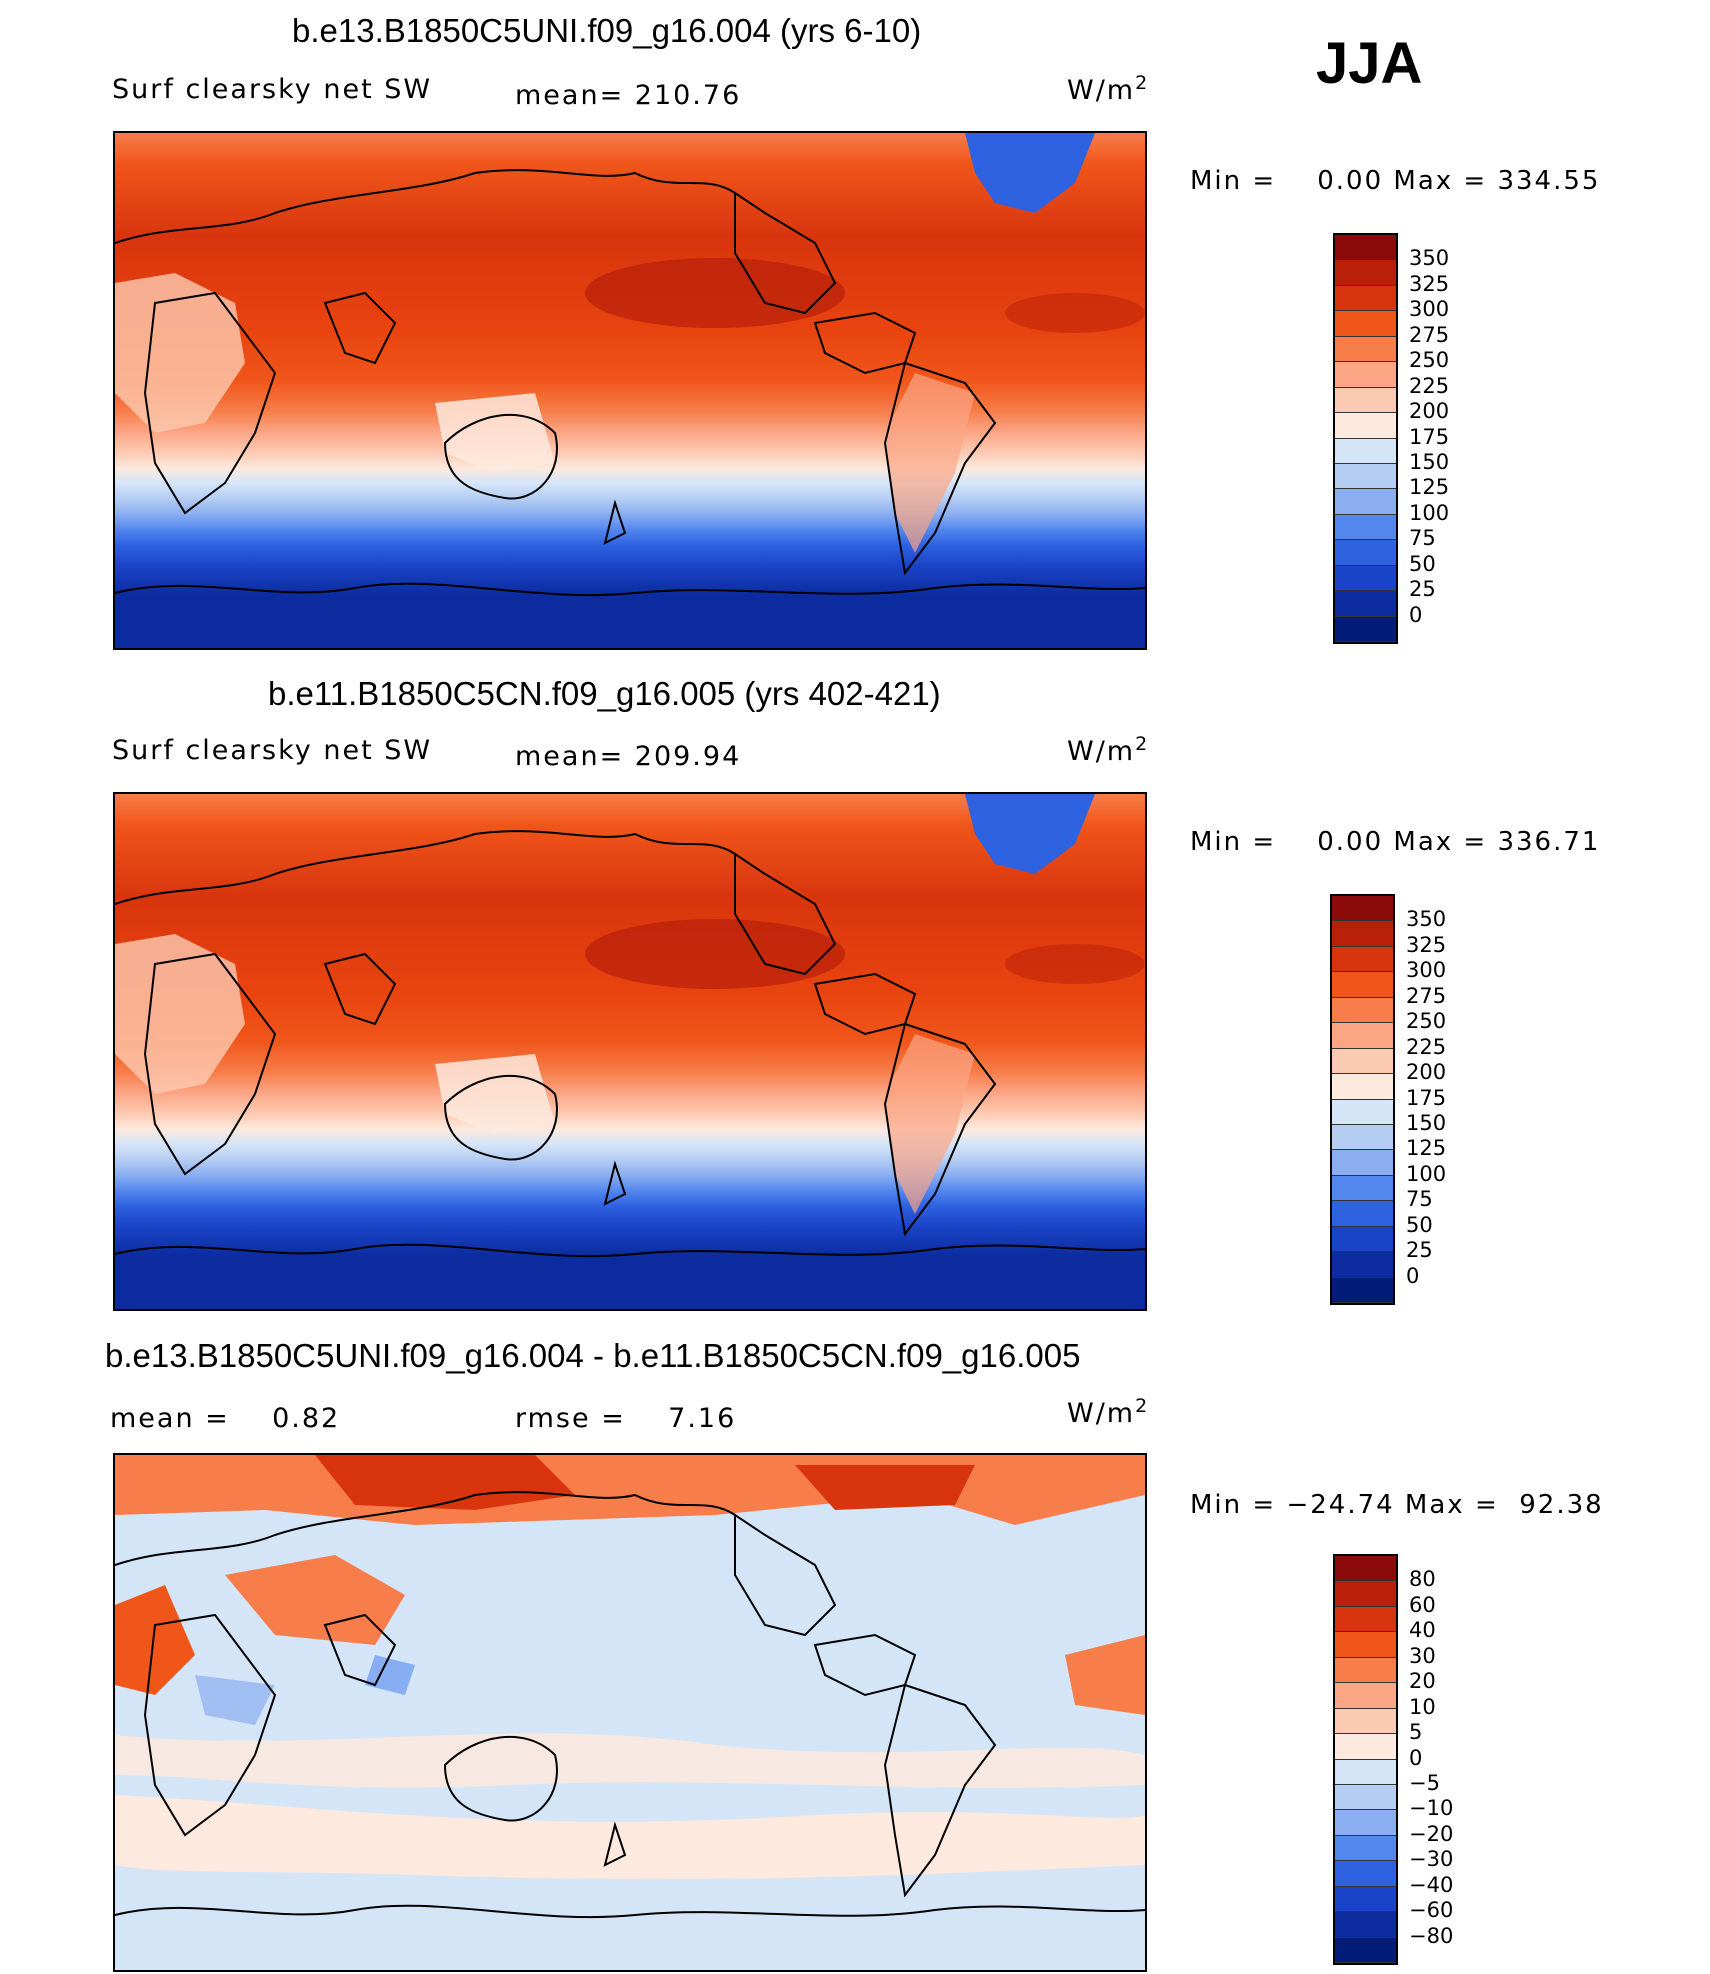 The image size is (1710, 1974). What do you see at coordinates (1422, 1579) in the screenshot?
I see `colorbar-label: 80` at bounding box center [1422, 1579].